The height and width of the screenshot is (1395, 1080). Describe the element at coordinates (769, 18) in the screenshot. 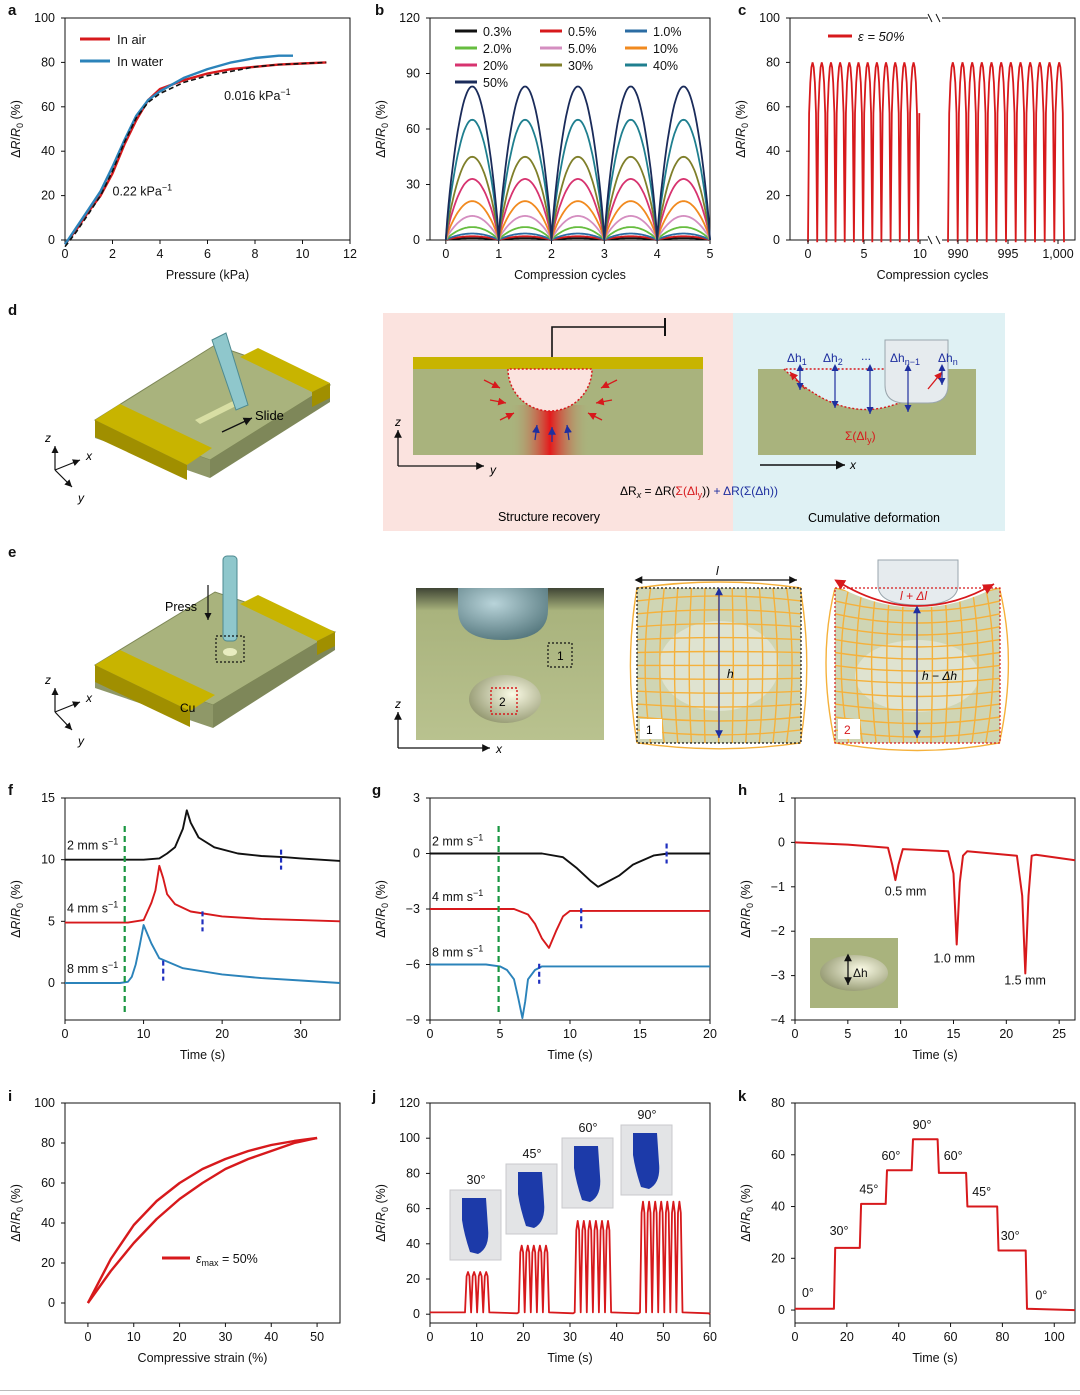

I see `y-tick-label-c: 100` at that location.